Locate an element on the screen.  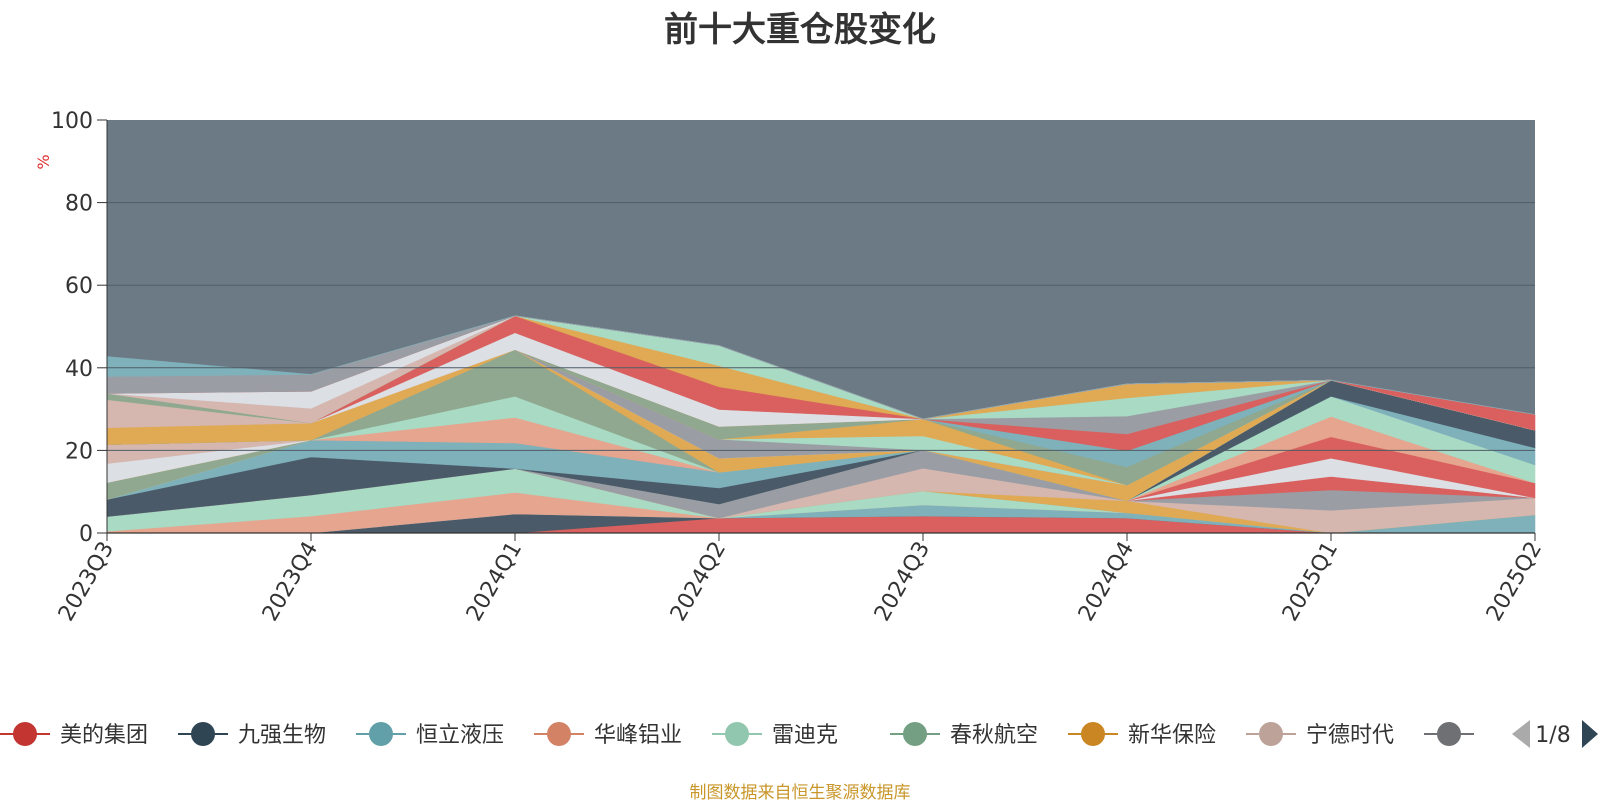
legend-next-page-icon is located at coordinates (1590, 734).